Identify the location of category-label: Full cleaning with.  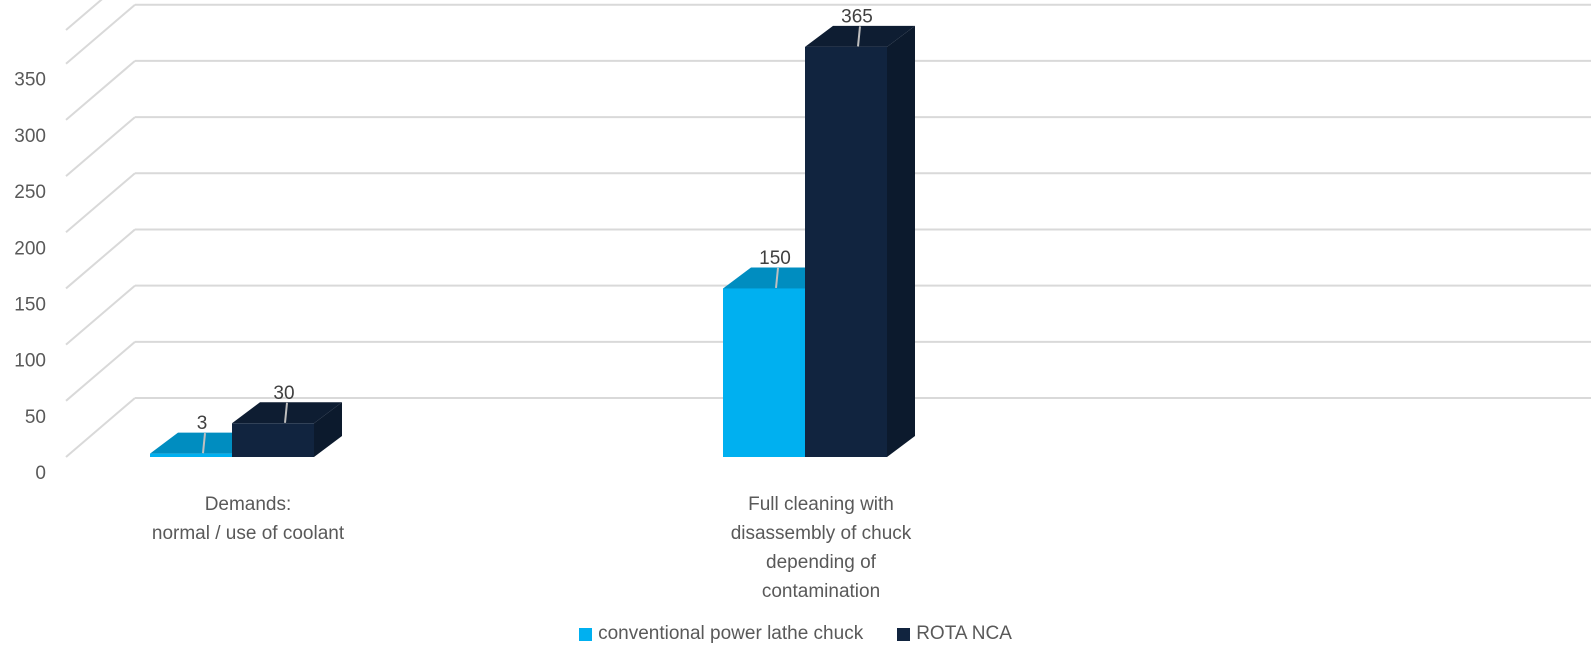
(821, 504).